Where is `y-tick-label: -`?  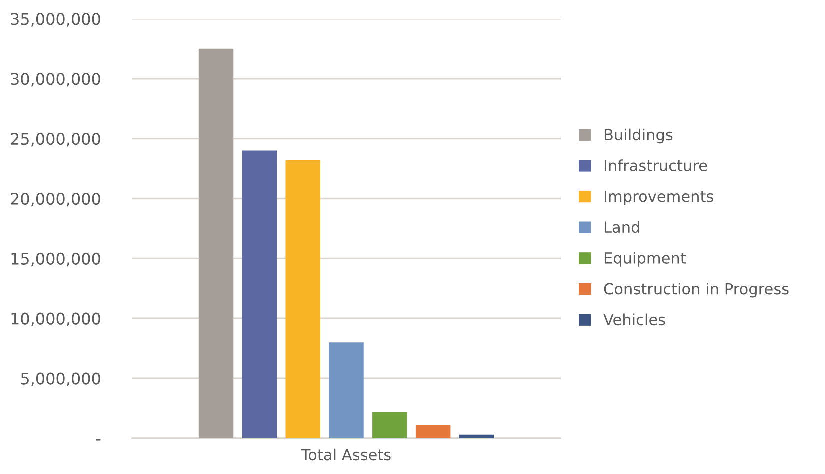
y-tick-label: - is located at coordinates (98, 440).